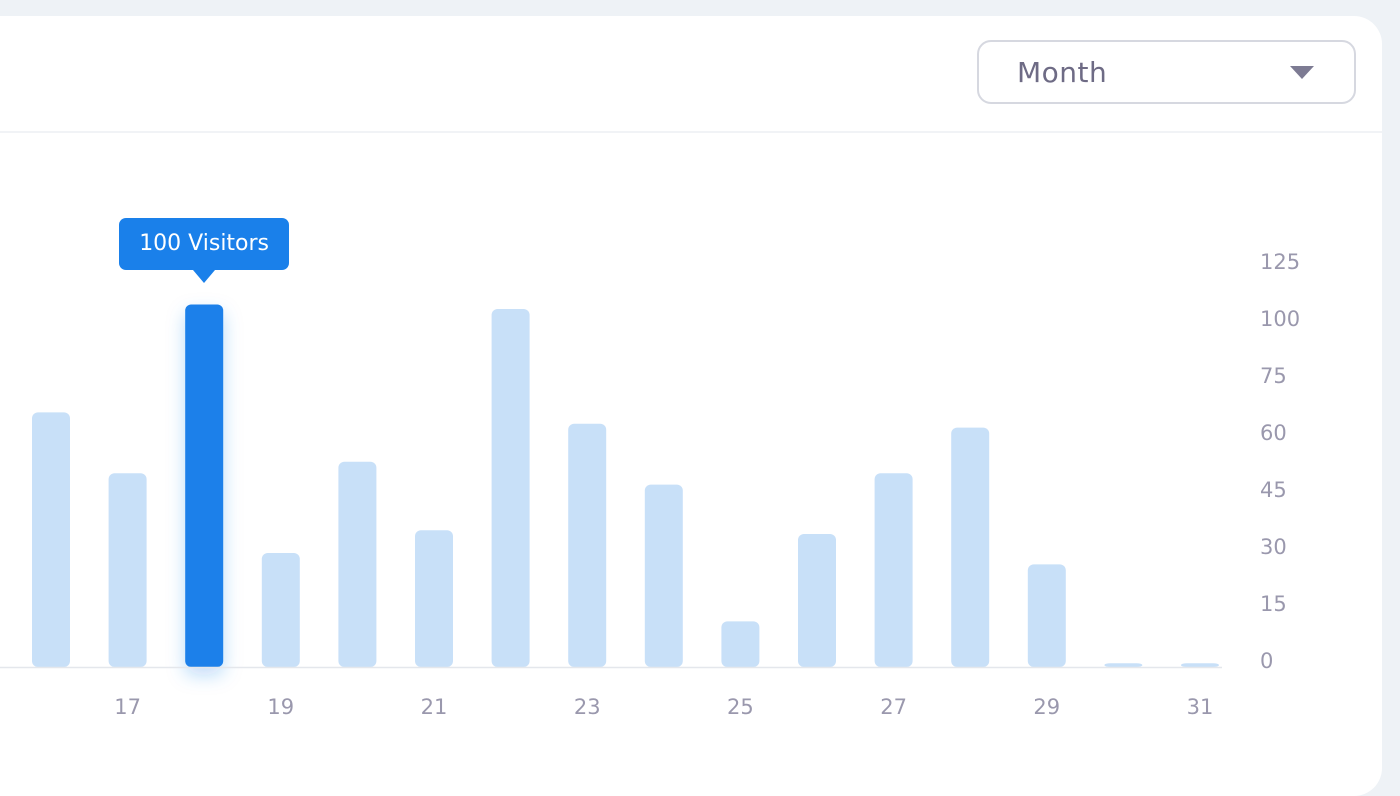 The image size is (1400, 796). What do you see at coordinates (893, 707) in the screenshot?
I see `x-tick-label: 27` at bounding box center [893, 707].